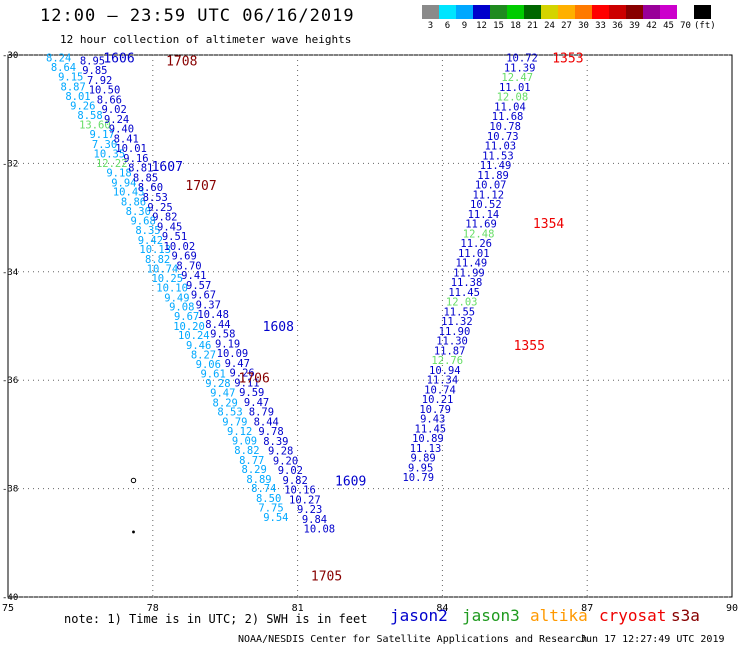 This screenshot has height=650, width=740. Describe the element at coordinates (634, 26) in the screenshot. I see `color-scale-label: 39` at that location.